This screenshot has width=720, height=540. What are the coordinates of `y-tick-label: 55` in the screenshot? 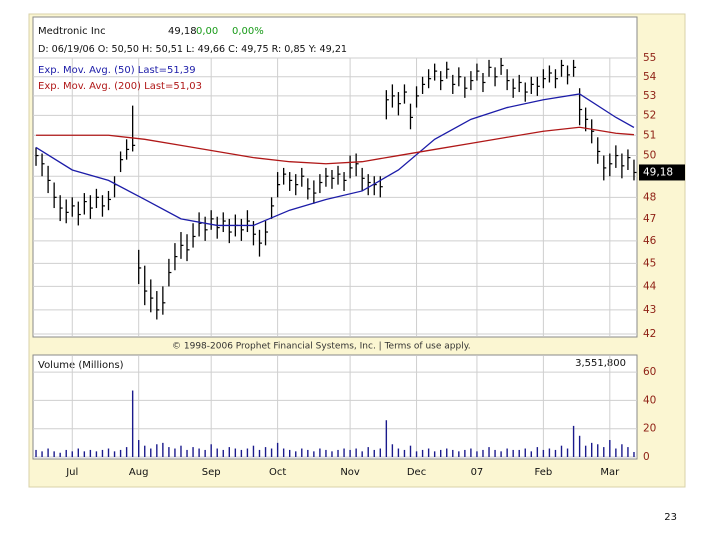 It's located at (649, 58).